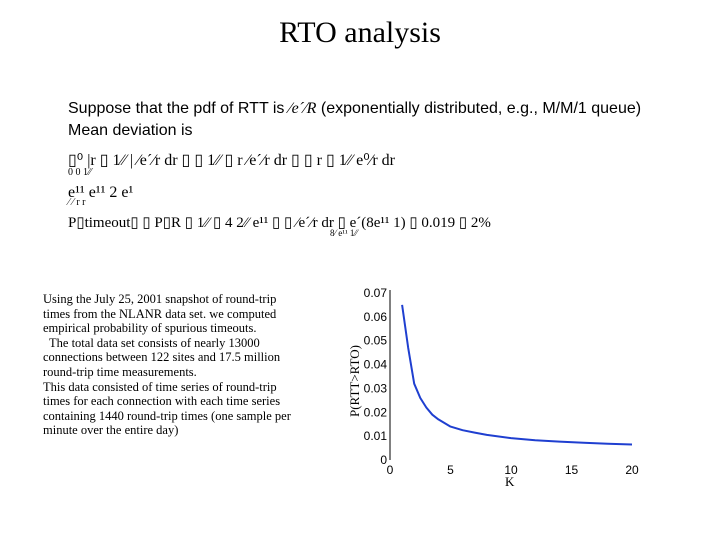  What do you see at coordinates (302, 108) in the screenshot?
I see `pdf-symbol: ⁄e´⁄R` at bounding box center [302, 108].